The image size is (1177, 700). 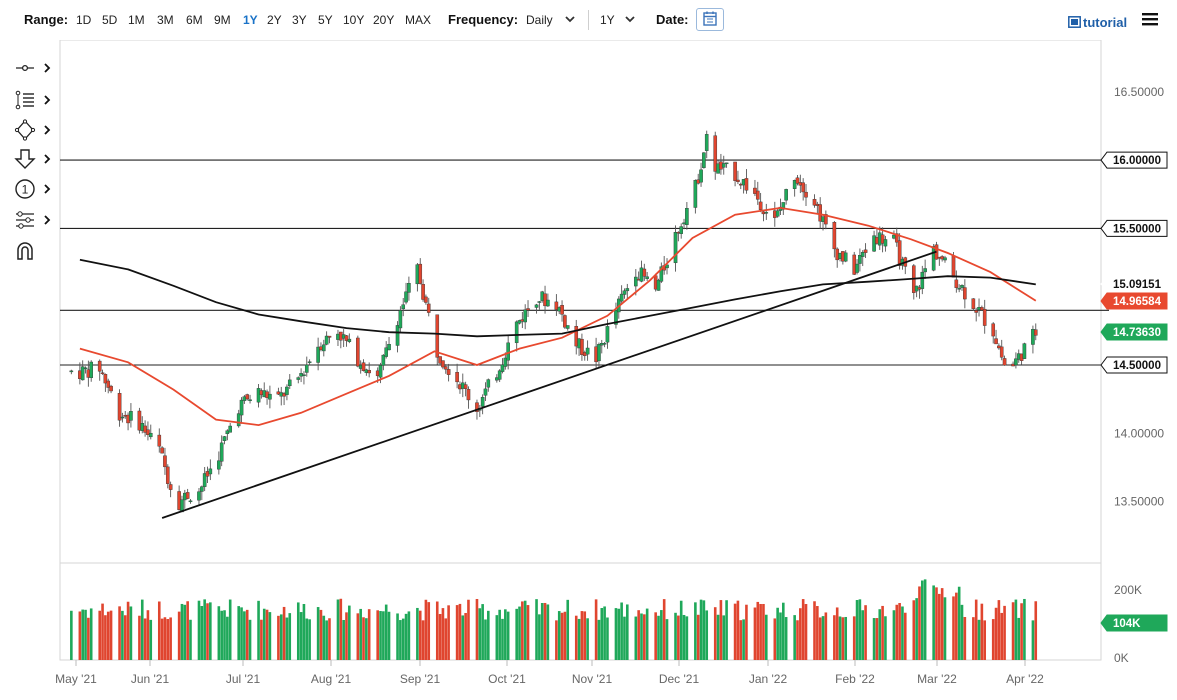 I want to click on hamburger-menu-icon, so click(x=1150, y=19).